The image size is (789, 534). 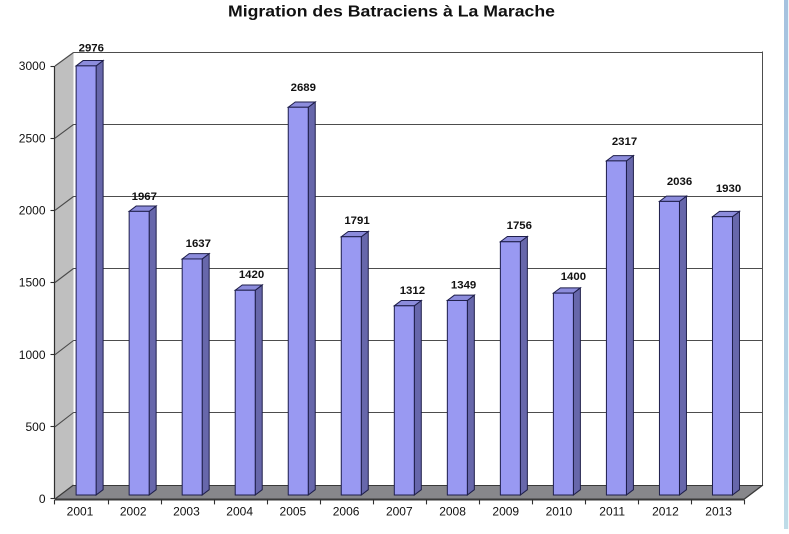 I want to click on svg-text: 2001, so click(x=80, y=511).